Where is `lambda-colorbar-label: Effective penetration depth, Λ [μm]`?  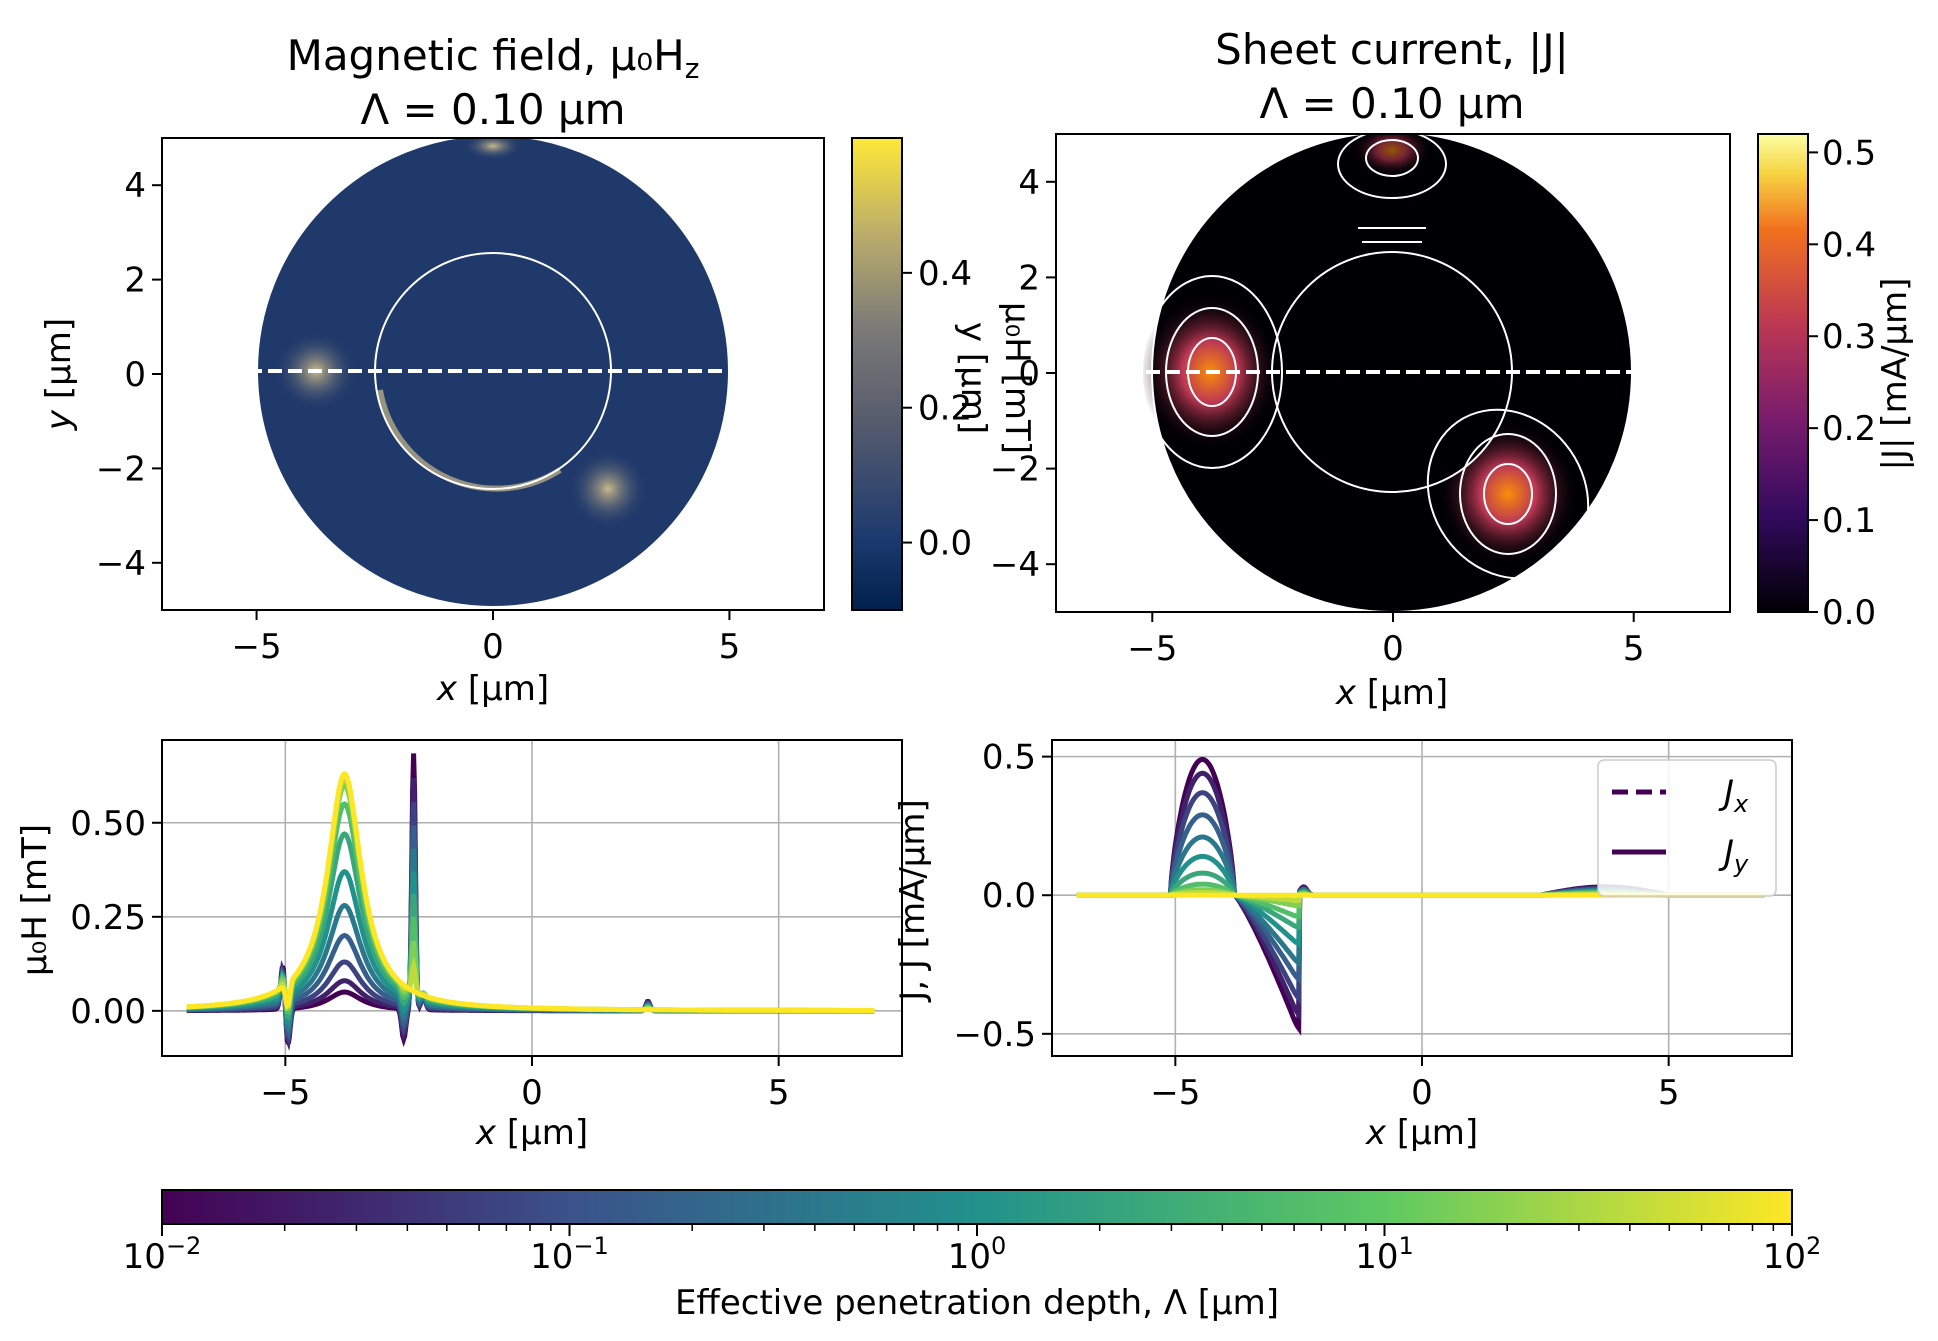 lambda-colorbar-label: Effective penetration depth, Λ [μm] is located at coordinates (977, 1303).